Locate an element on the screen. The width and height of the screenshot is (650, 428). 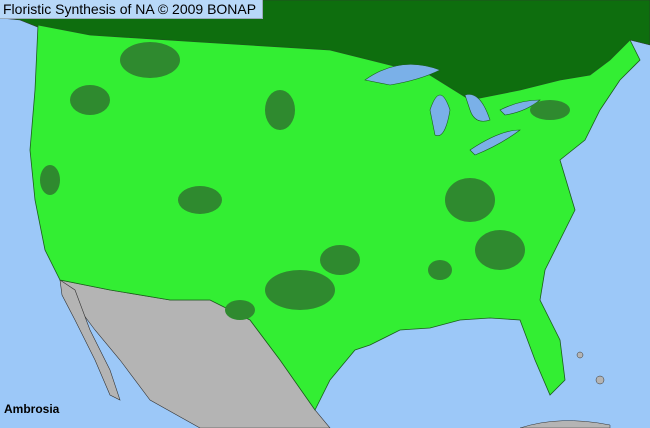
baja-california is located at coordinates (90, 340).